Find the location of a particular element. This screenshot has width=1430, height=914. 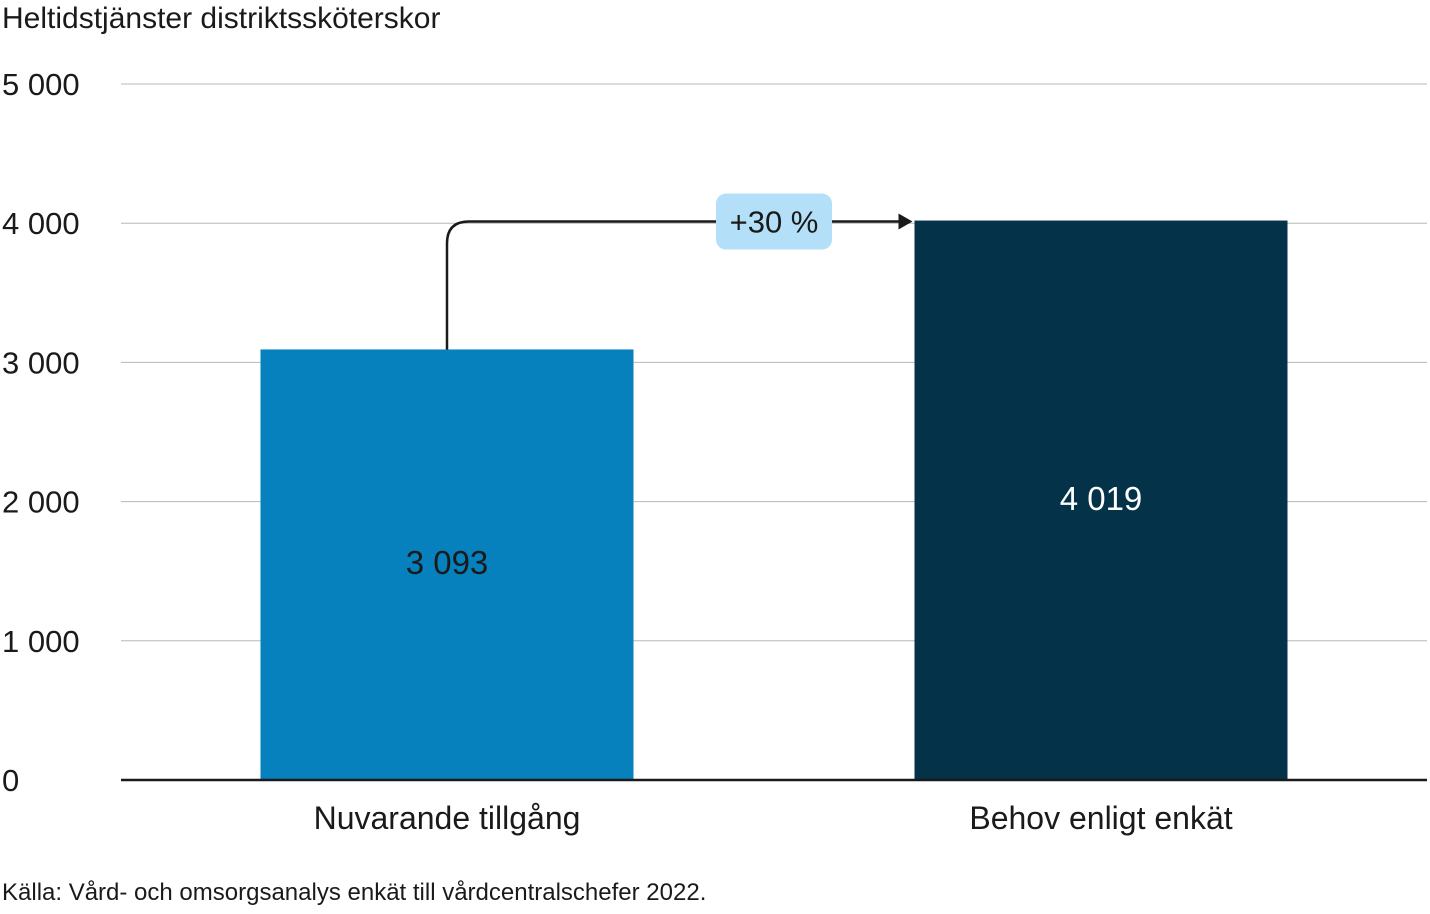

annotation: +30 % is located at coordinates (679, 271).